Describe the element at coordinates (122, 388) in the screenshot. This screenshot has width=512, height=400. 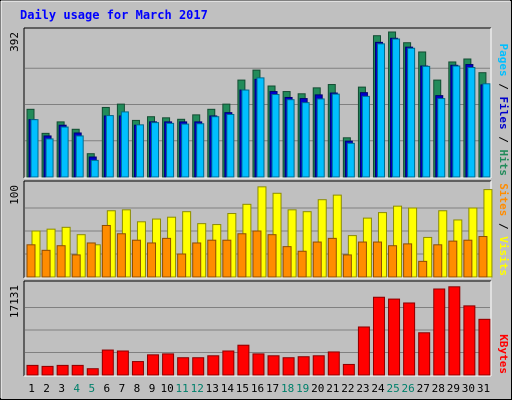
I see `x-tick-label-7: 7` at that location.